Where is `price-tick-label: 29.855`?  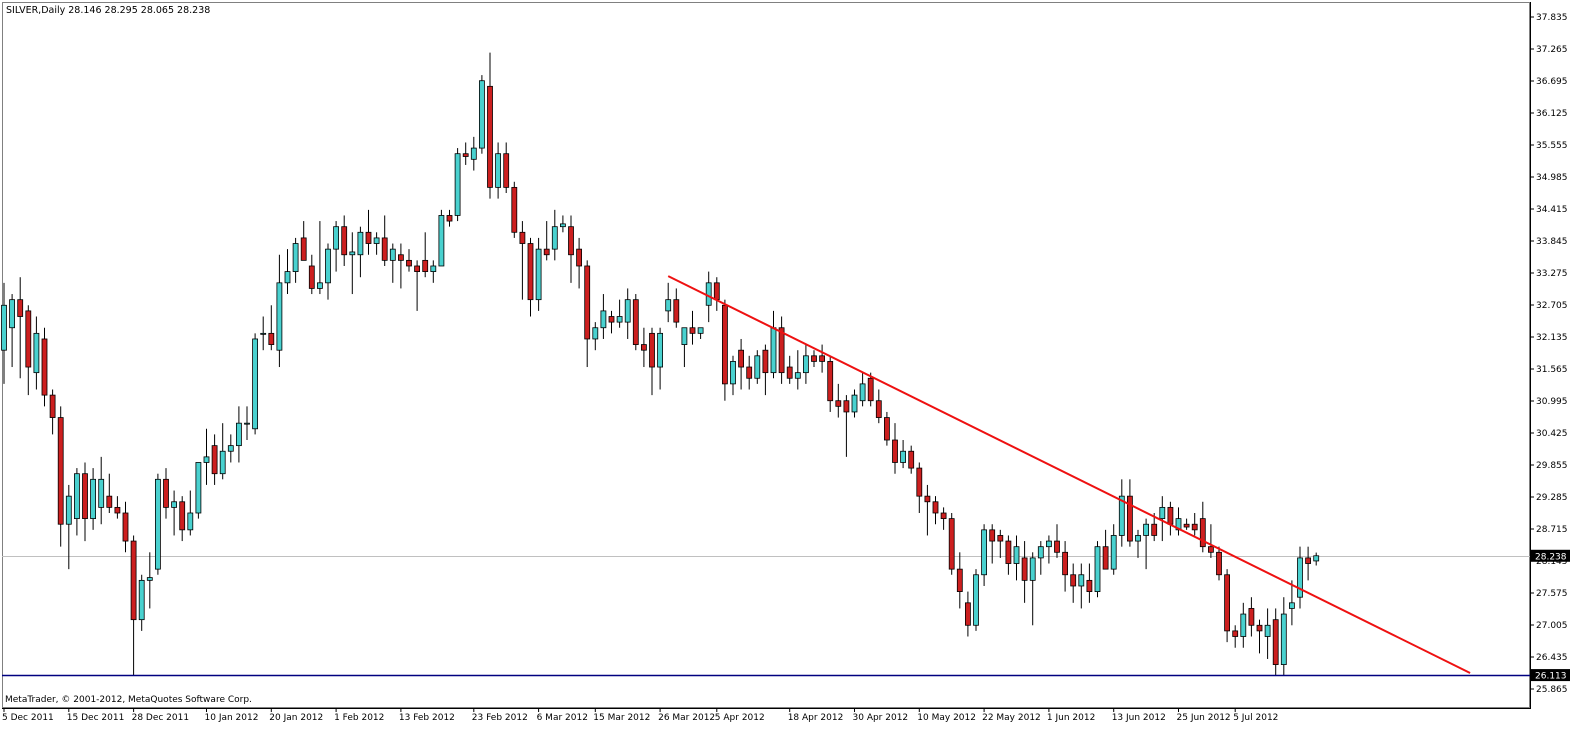
price-tick-label: 29.855 is located at coordinates (1552, 466).